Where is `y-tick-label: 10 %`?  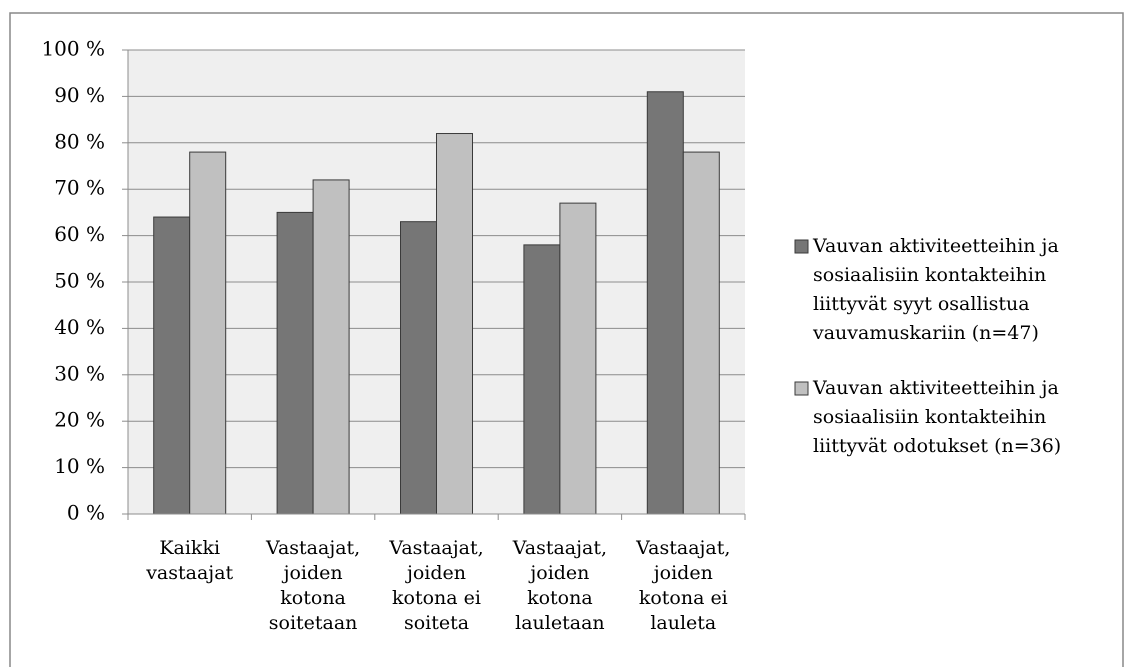
y-tick-label: 10 % is located at coordinates (79, 466).